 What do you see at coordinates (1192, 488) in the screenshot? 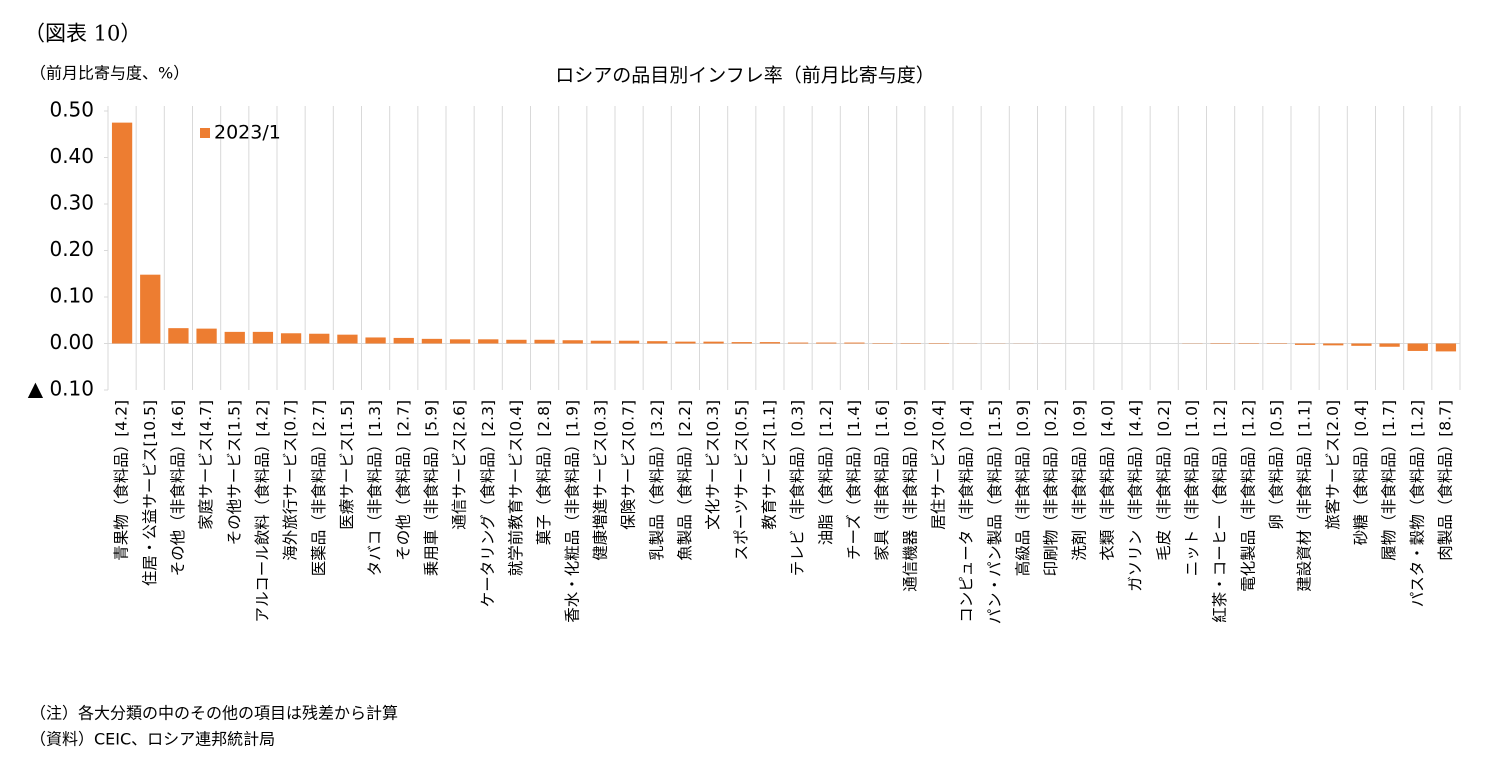
I see `x-tick-label: ニット（非食料品）[1.0]` at bounding box center [1192, 488].